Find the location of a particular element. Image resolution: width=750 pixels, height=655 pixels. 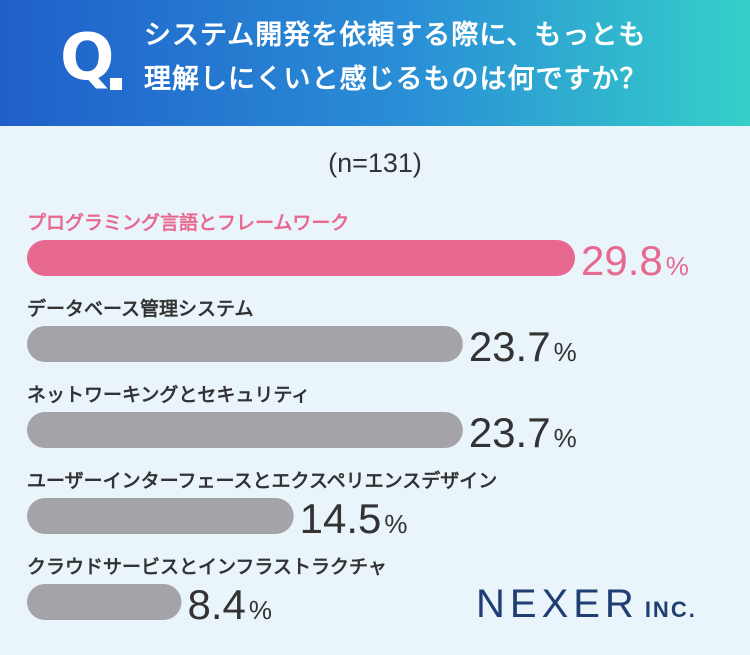

value-number: 29.8 is located at coordinates (622, 260).